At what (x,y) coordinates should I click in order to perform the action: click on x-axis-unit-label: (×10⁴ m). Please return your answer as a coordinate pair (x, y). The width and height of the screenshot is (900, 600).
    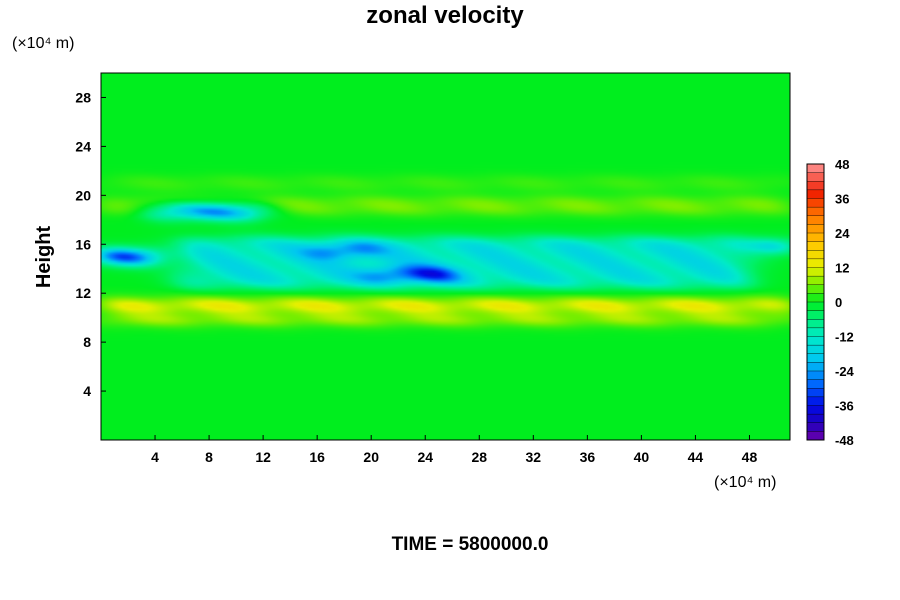
    Looking at the image, I should click on (745, 482).